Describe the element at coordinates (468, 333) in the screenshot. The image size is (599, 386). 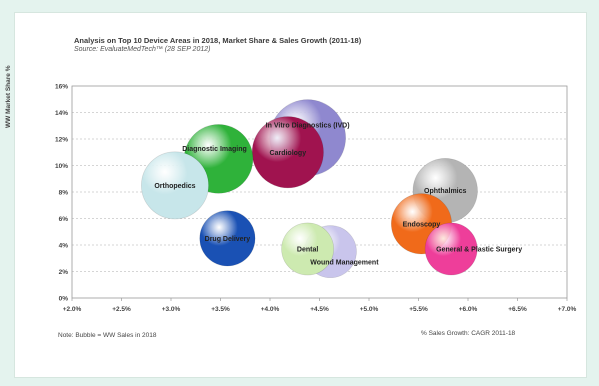
I see `x-axis-label: % Sales Growth: CAGR 2011-18` at that location.